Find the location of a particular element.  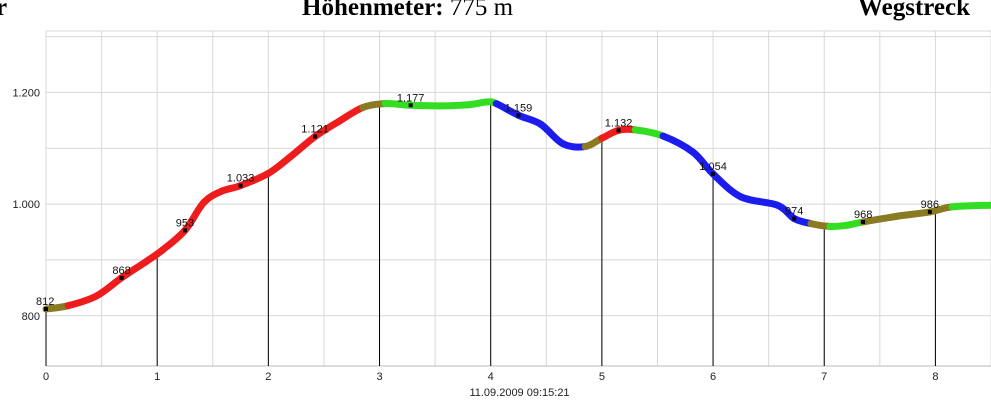

altimeter-readout: Höhenmeter: 775 m is located at coordinates (407, 11).